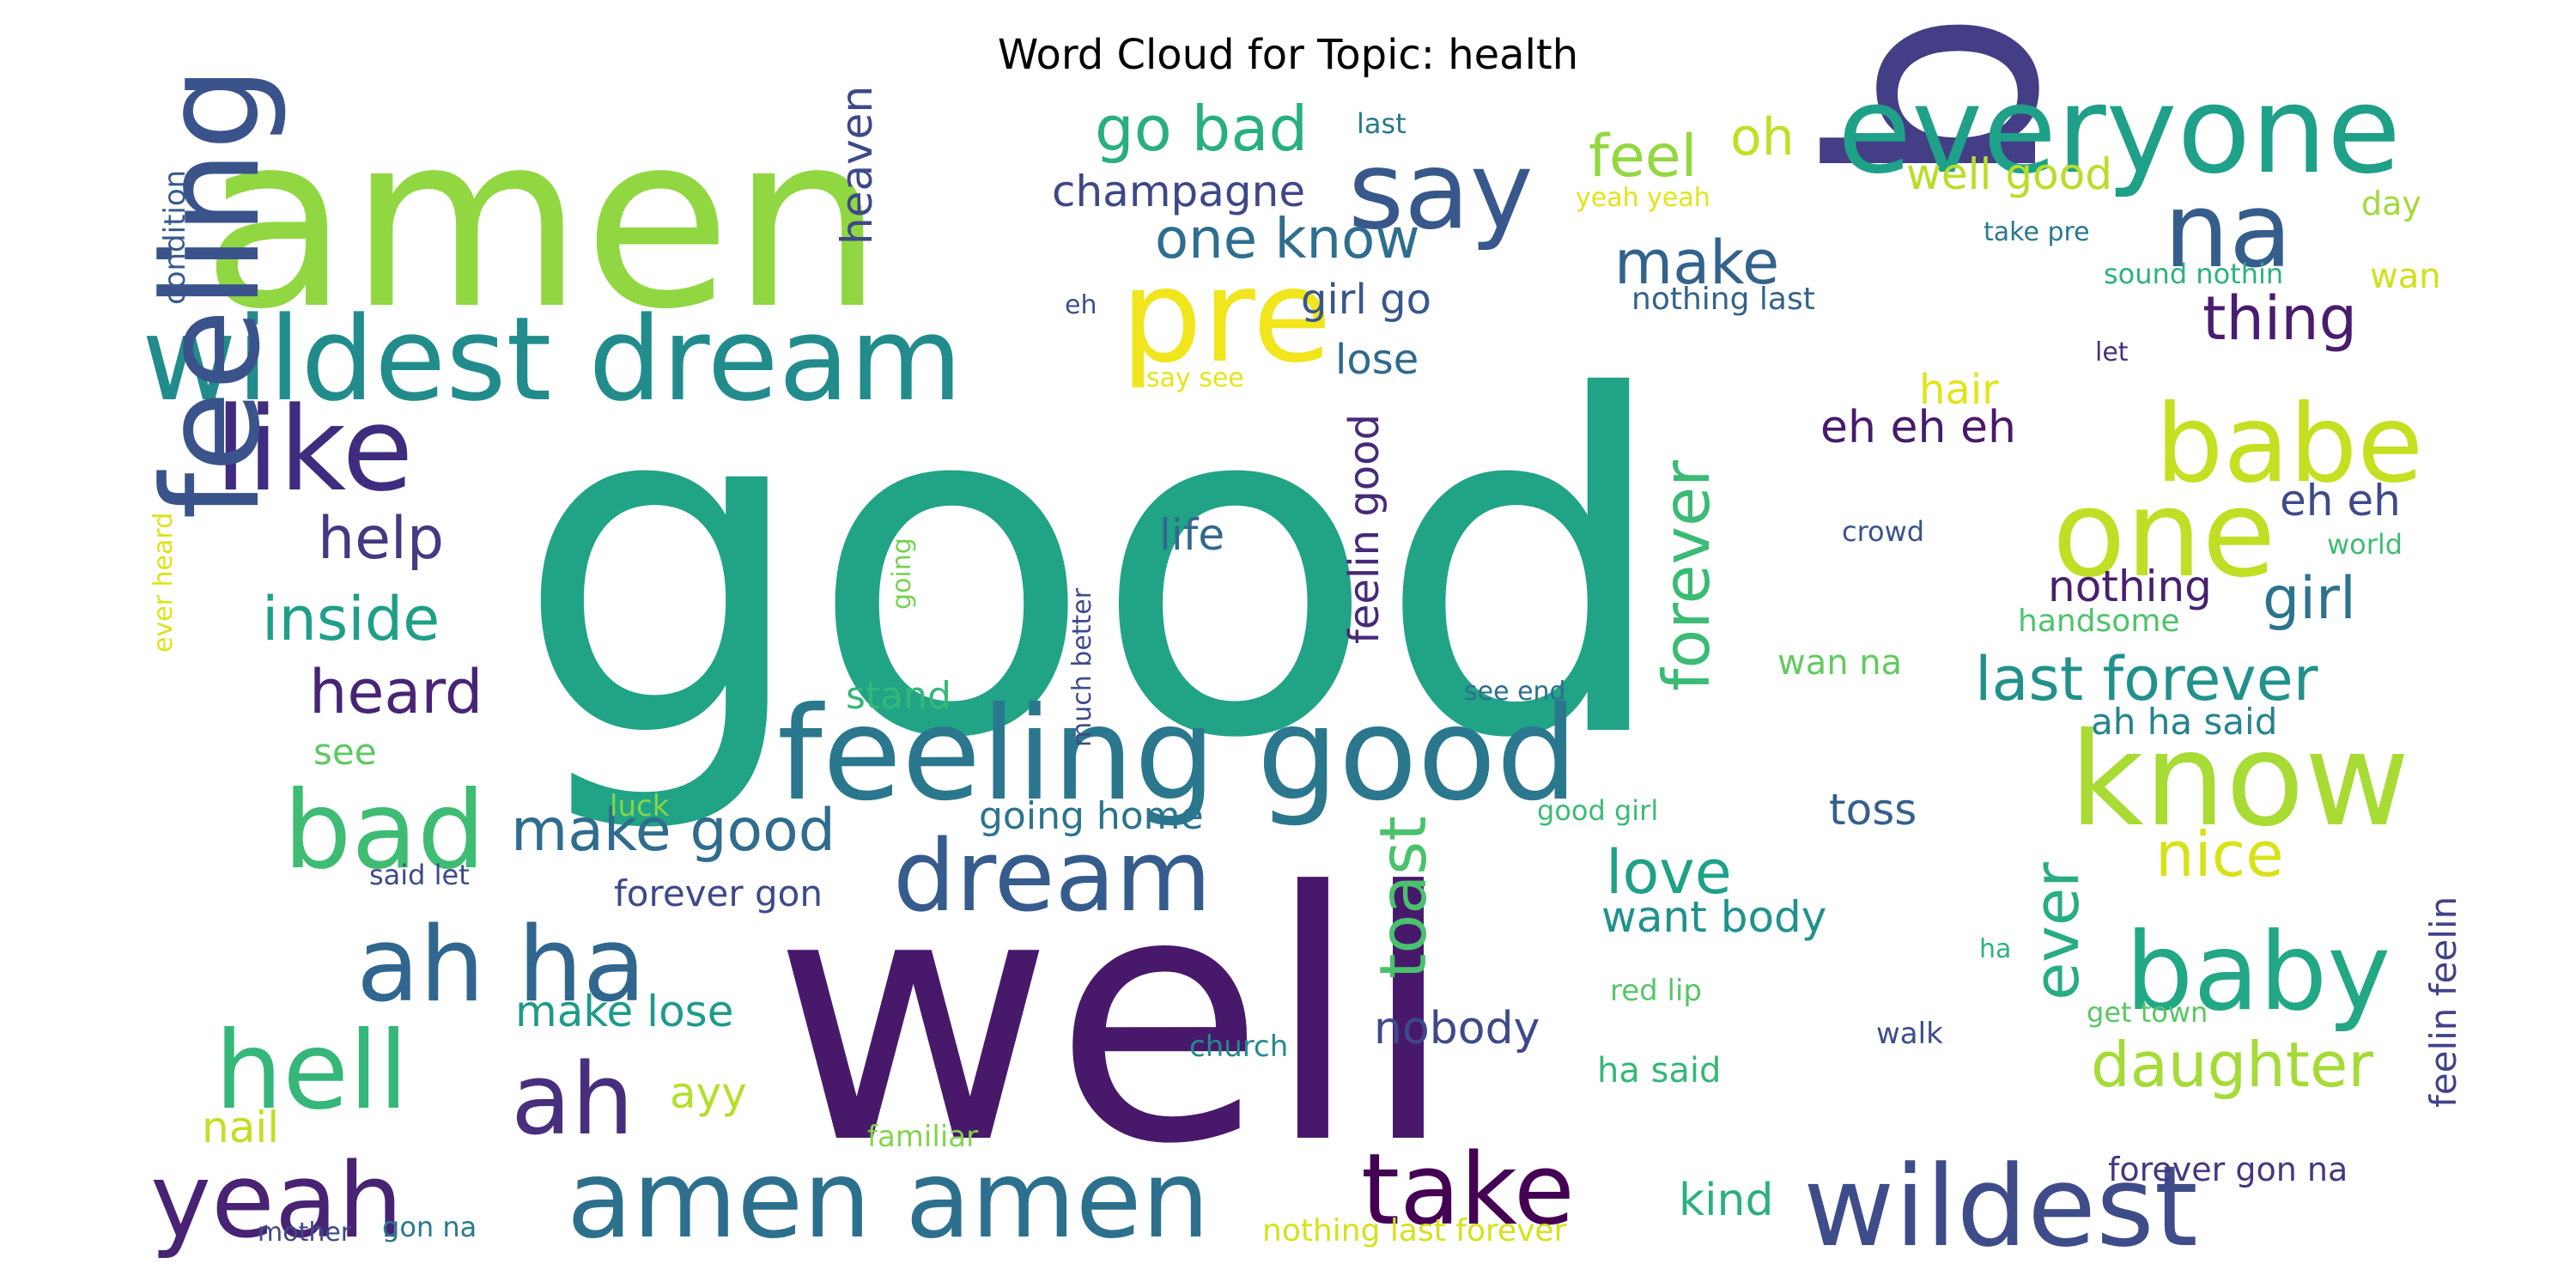 This screenshot has width=2576, height=1288. I want to click on word-pre: pre, so click(1226, 317).